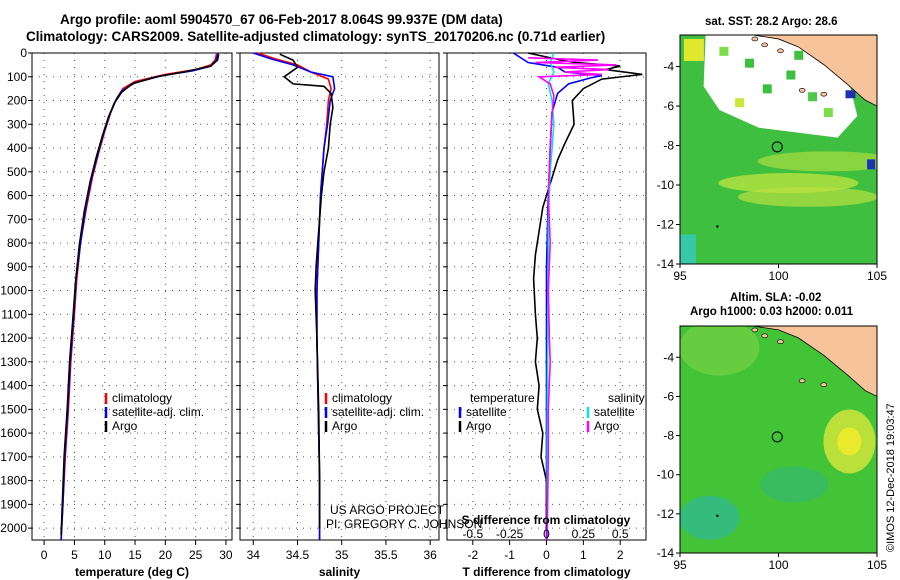 The width and height of the screenshot is (900, 580). Describe the element at coordinates (620, 534) in the screenshot. I see `difference-s-tick-label: 0.5` at that location.